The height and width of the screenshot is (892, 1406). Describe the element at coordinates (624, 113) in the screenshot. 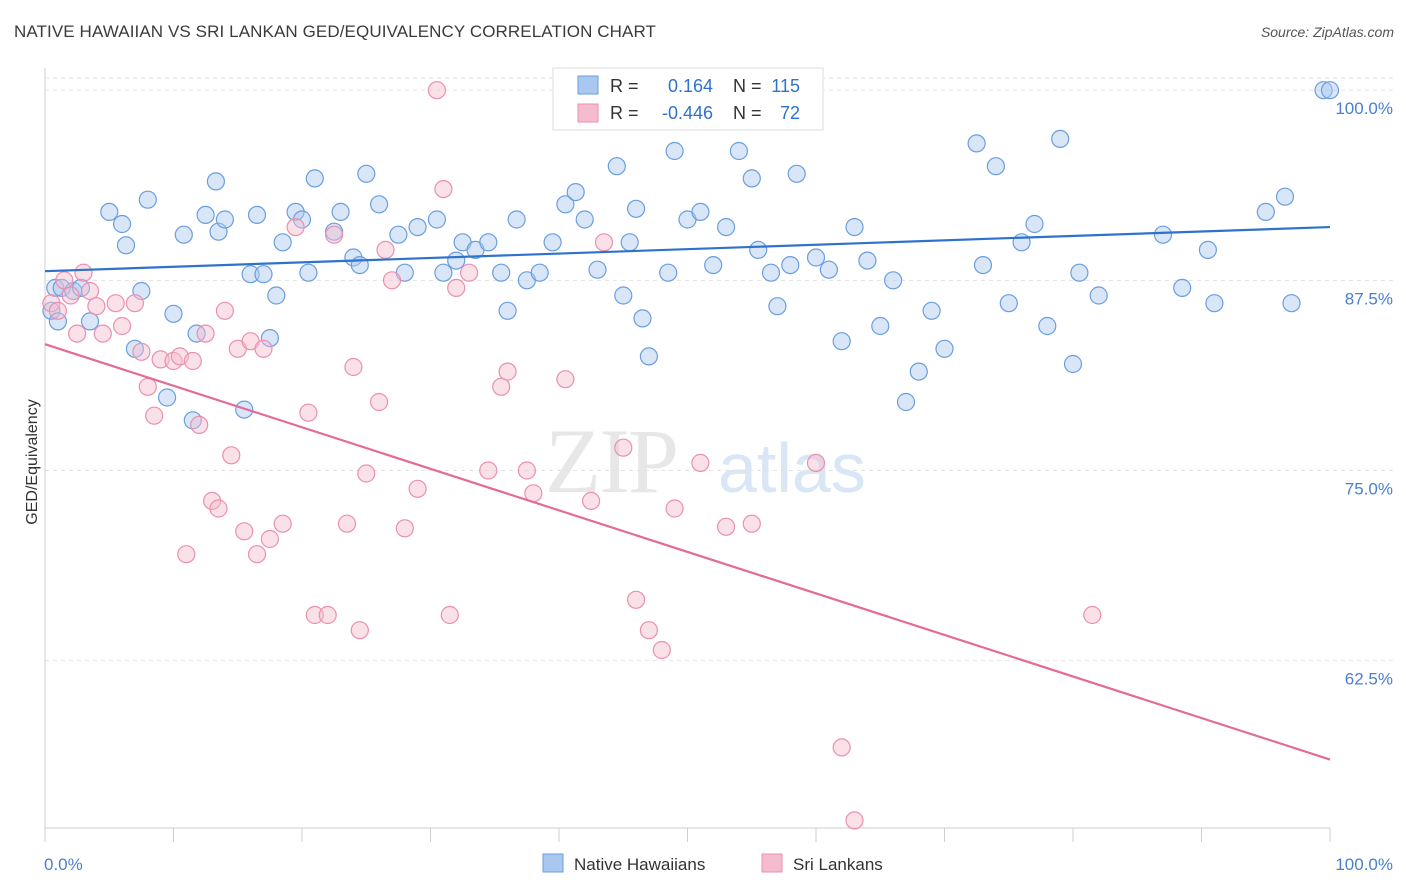

I see `legend-r-label-2: R =` at that location.